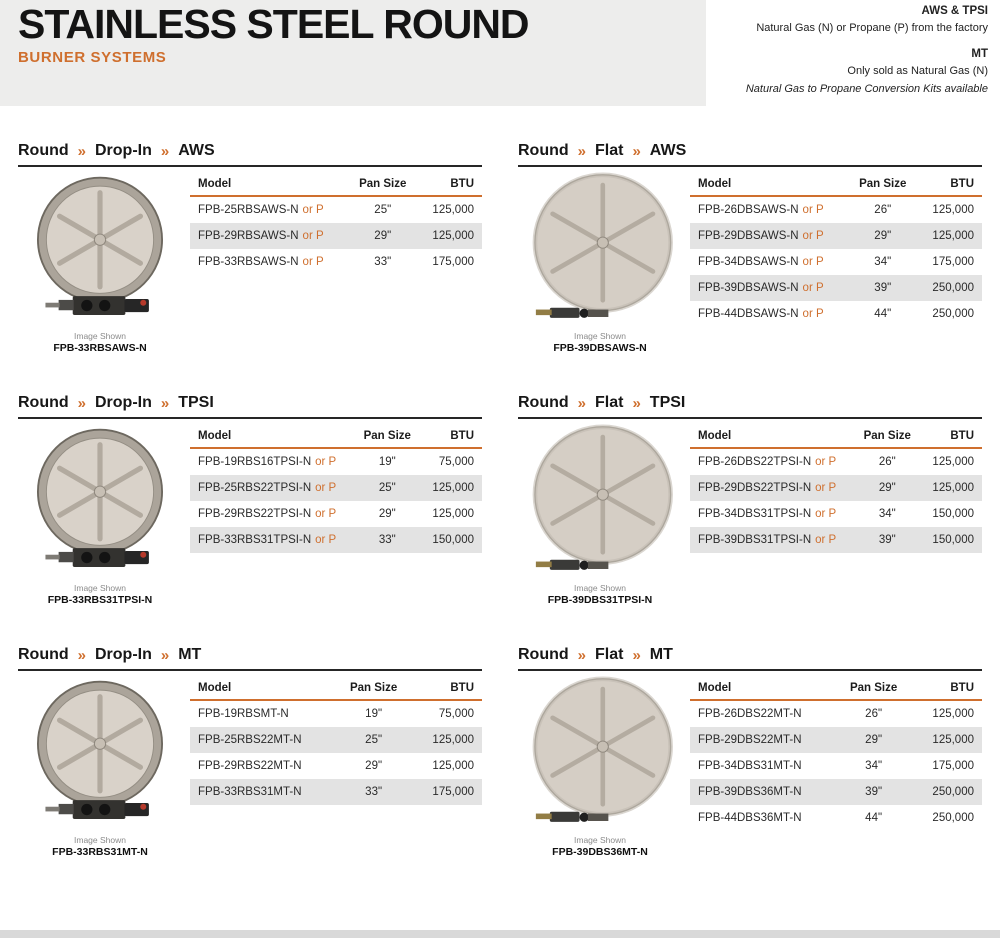 This screenshot has width=1000, height=938. I want to click on pan-size-cell: 19", so click(387, 462).